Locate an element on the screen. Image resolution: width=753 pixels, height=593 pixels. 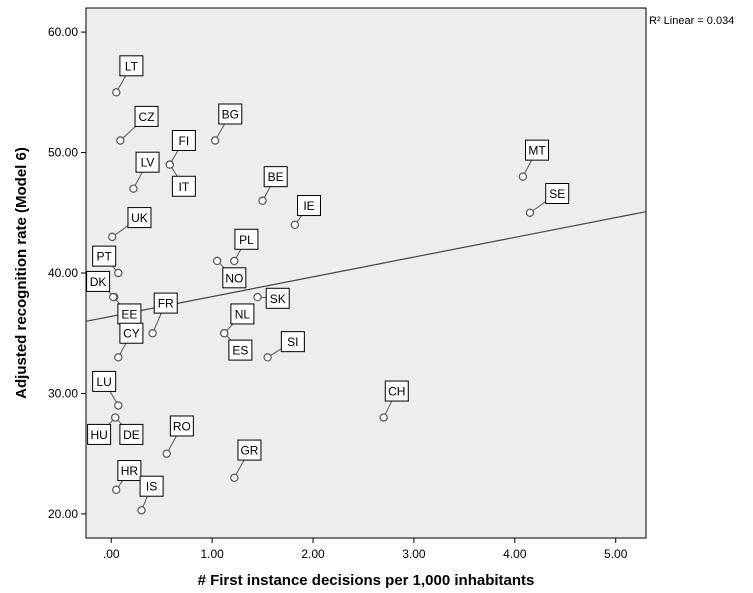
point-label: IT is located at coordinates (184, 187).